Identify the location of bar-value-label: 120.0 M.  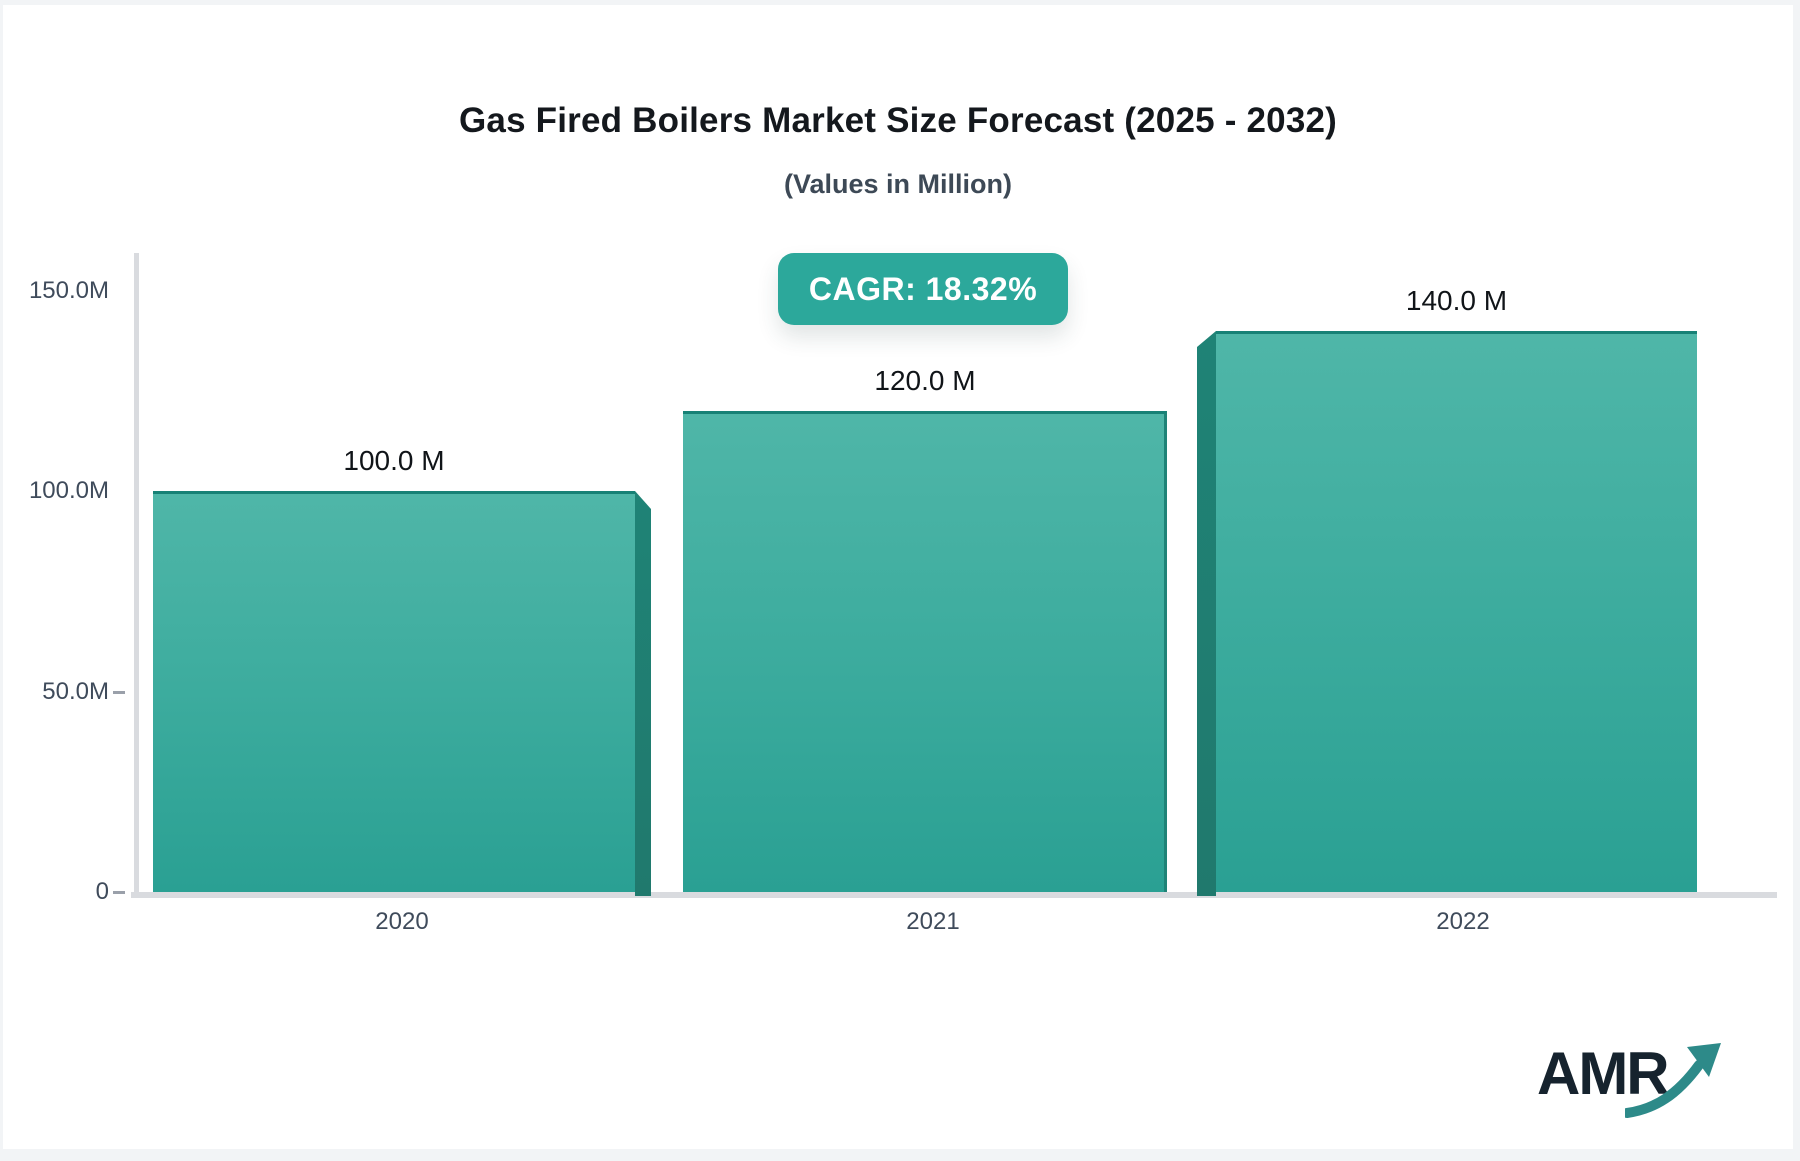
(925, 380).